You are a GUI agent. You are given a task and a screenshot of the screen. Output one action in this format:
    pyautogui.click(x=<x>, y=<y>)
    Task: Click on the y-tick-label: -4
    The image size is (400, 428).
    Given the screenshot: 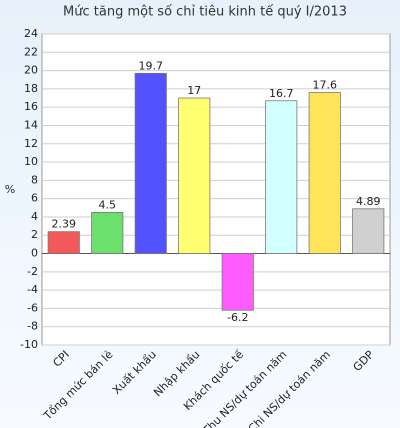 What is the action you would take?
    pyautogui.click(x=32, y=289)
    